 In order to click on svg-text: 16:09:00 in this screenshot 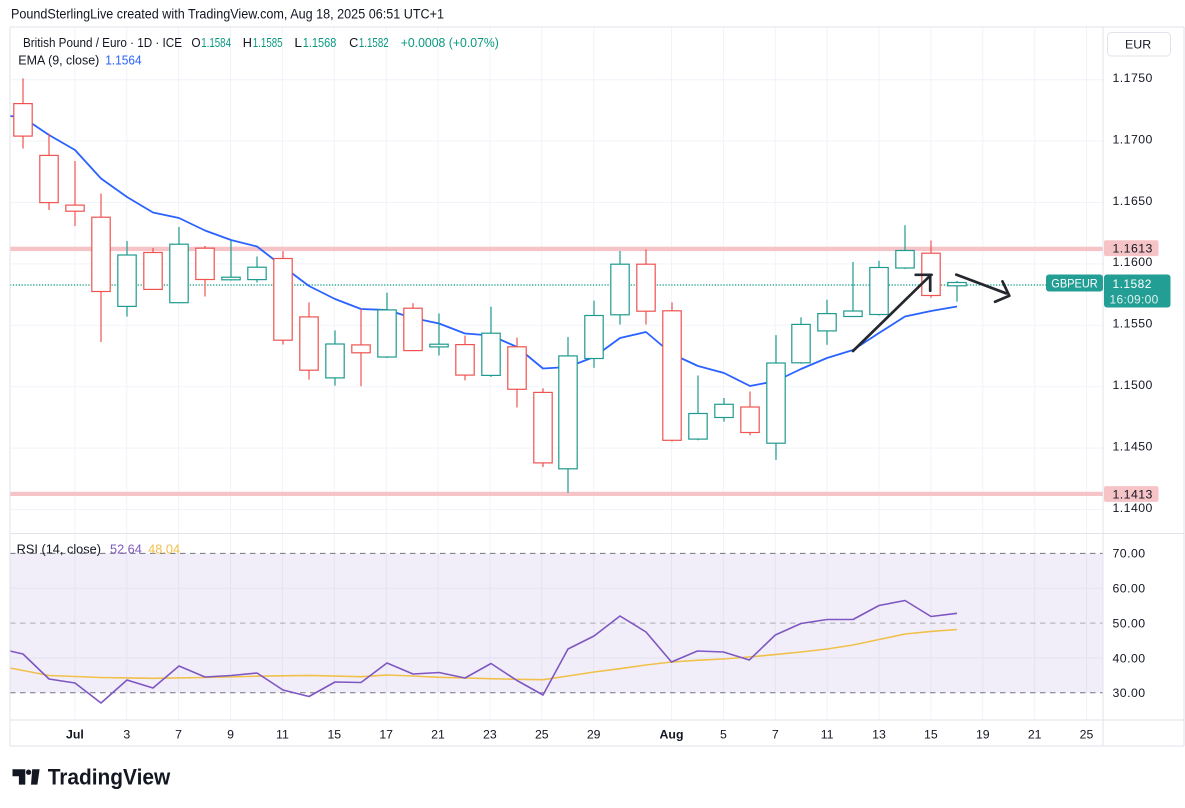, I will do `click(1134, 300)`.